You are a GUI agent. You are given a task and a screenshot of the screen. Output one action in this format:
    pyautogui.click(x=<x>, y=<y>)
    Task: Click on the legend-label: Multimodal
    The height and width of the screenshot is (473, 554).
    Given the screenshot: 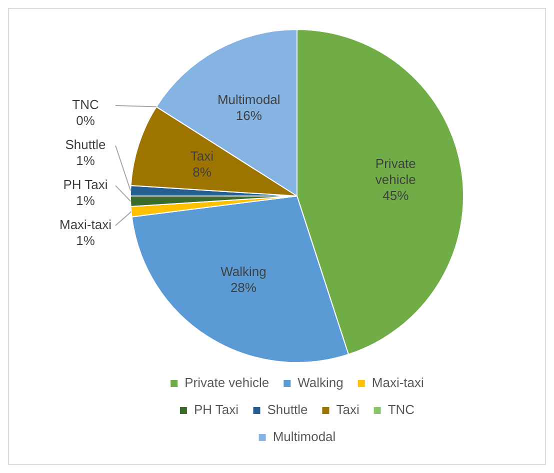 What is the action you would take?
    pyautogui.click(x=304, y=436)
    